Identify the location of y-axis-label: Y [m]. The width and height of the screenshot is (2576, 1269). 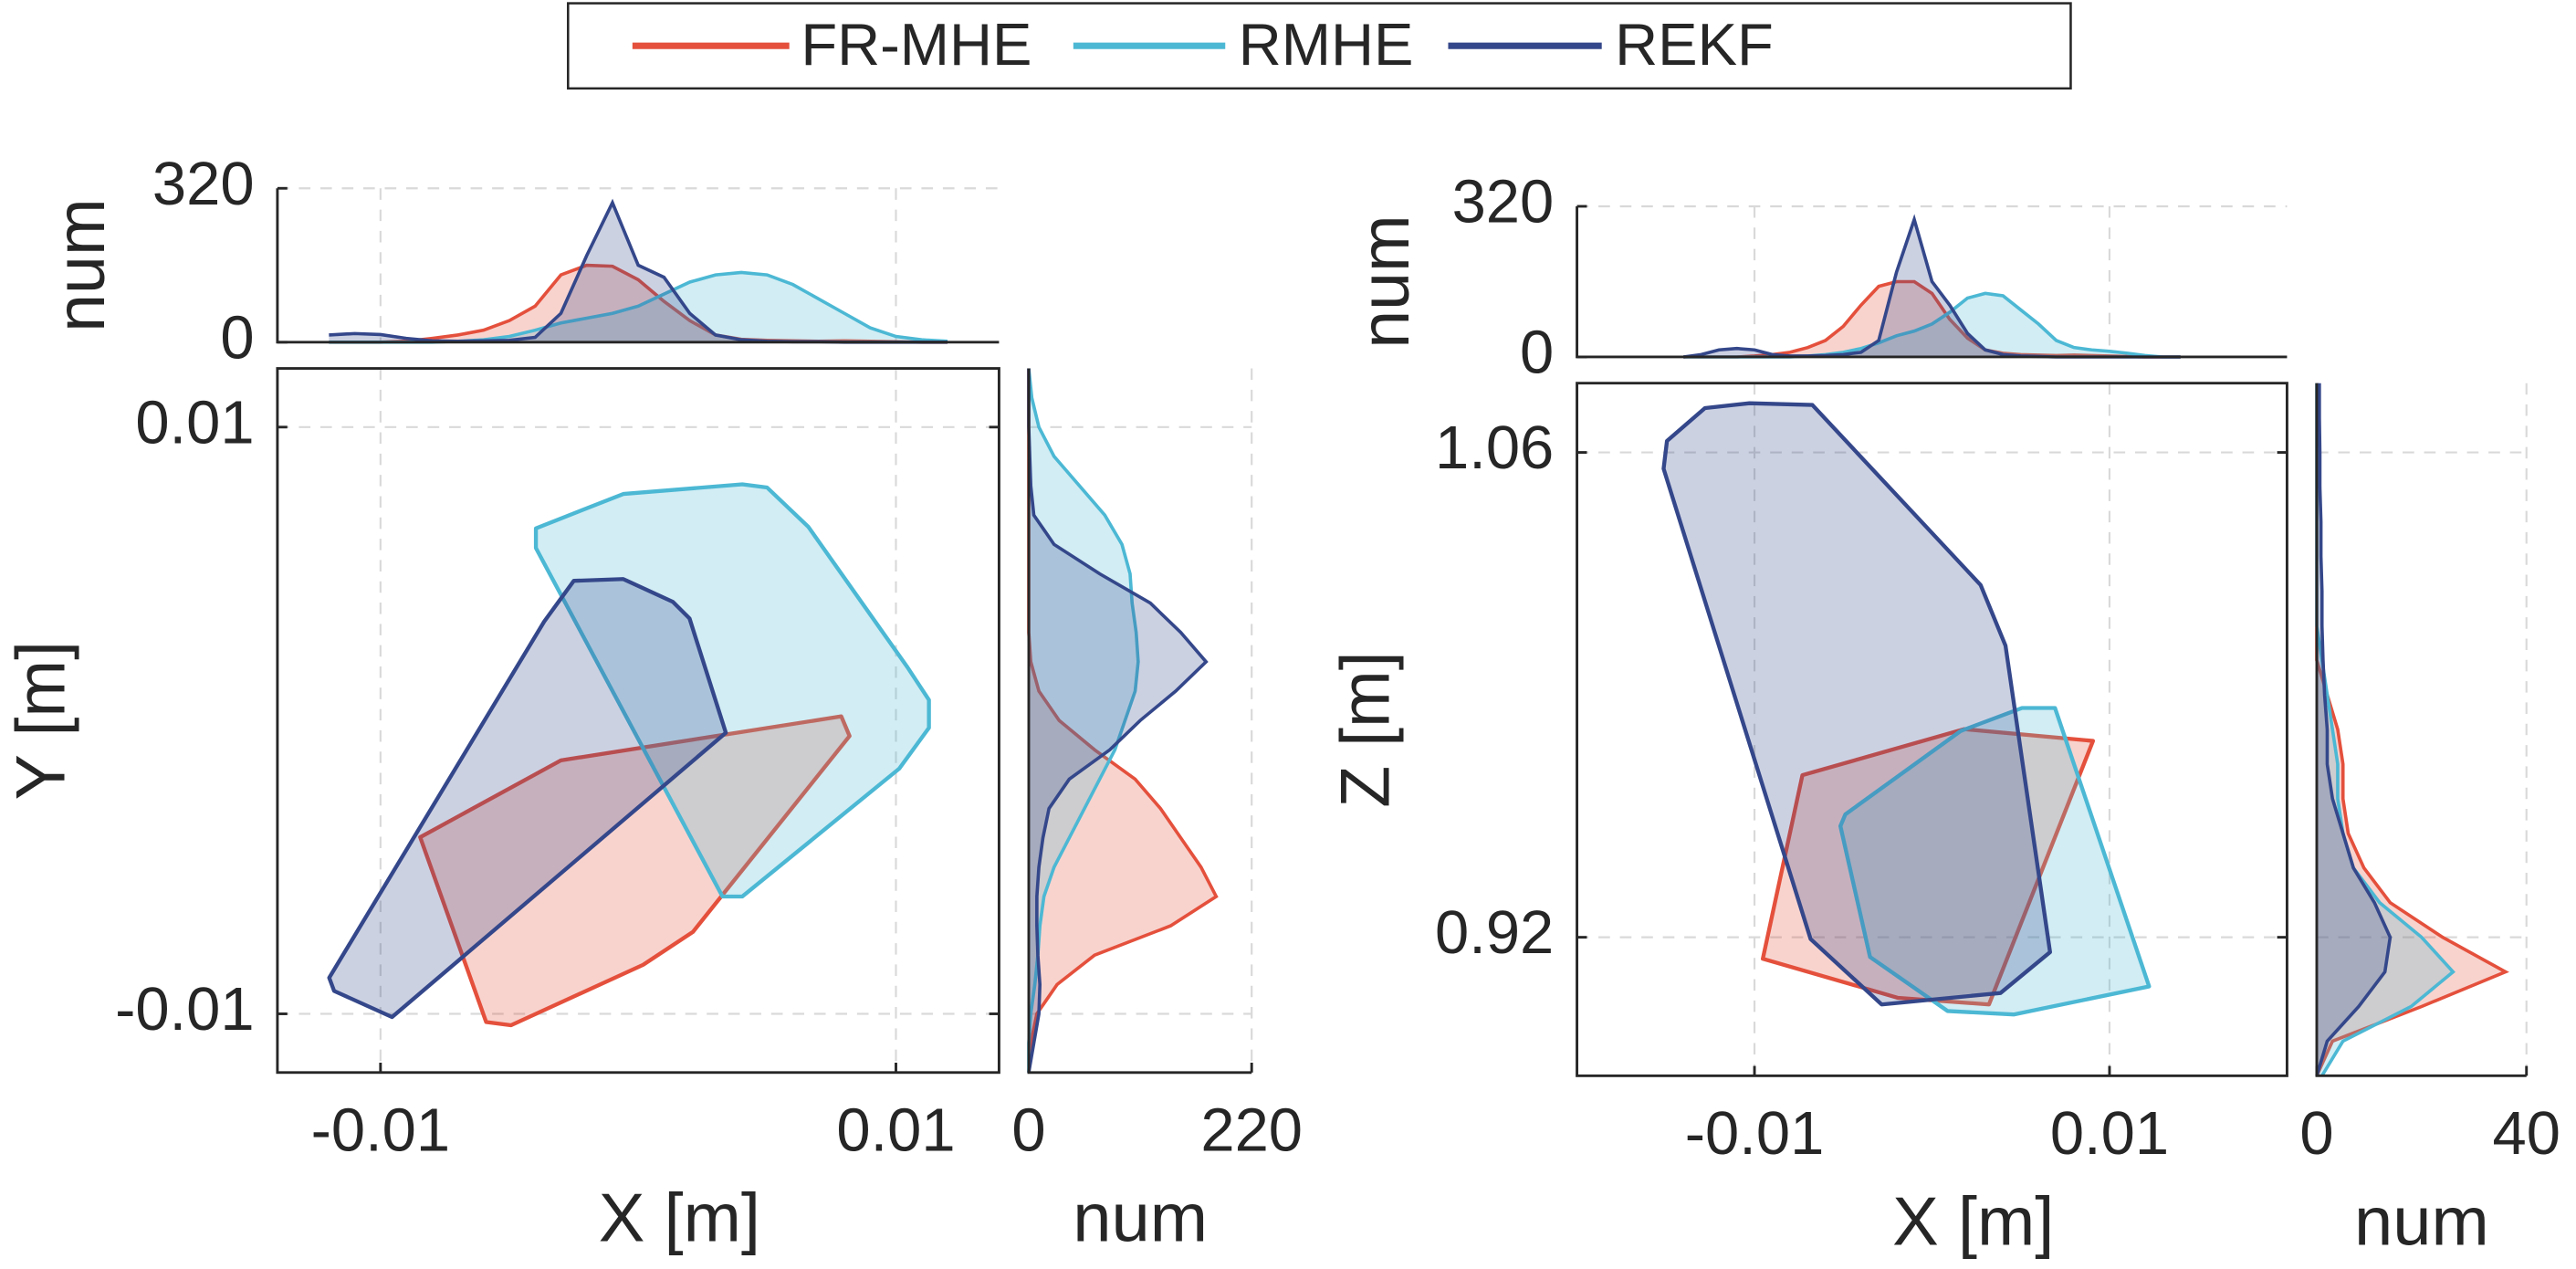
(41, 721).